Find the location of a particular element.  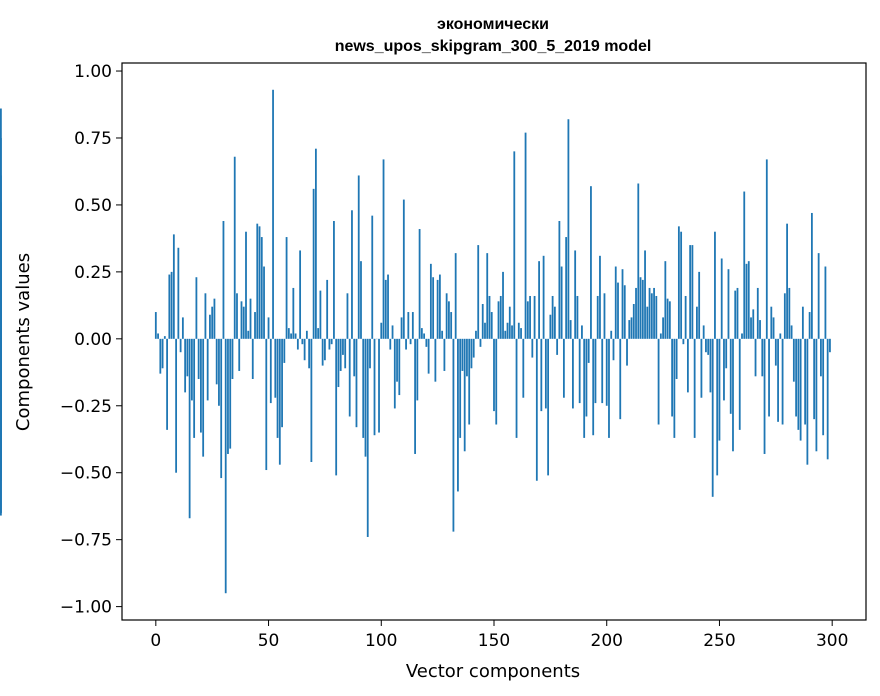

x-axis-label: Vector components is located at coordinates (493, 671).